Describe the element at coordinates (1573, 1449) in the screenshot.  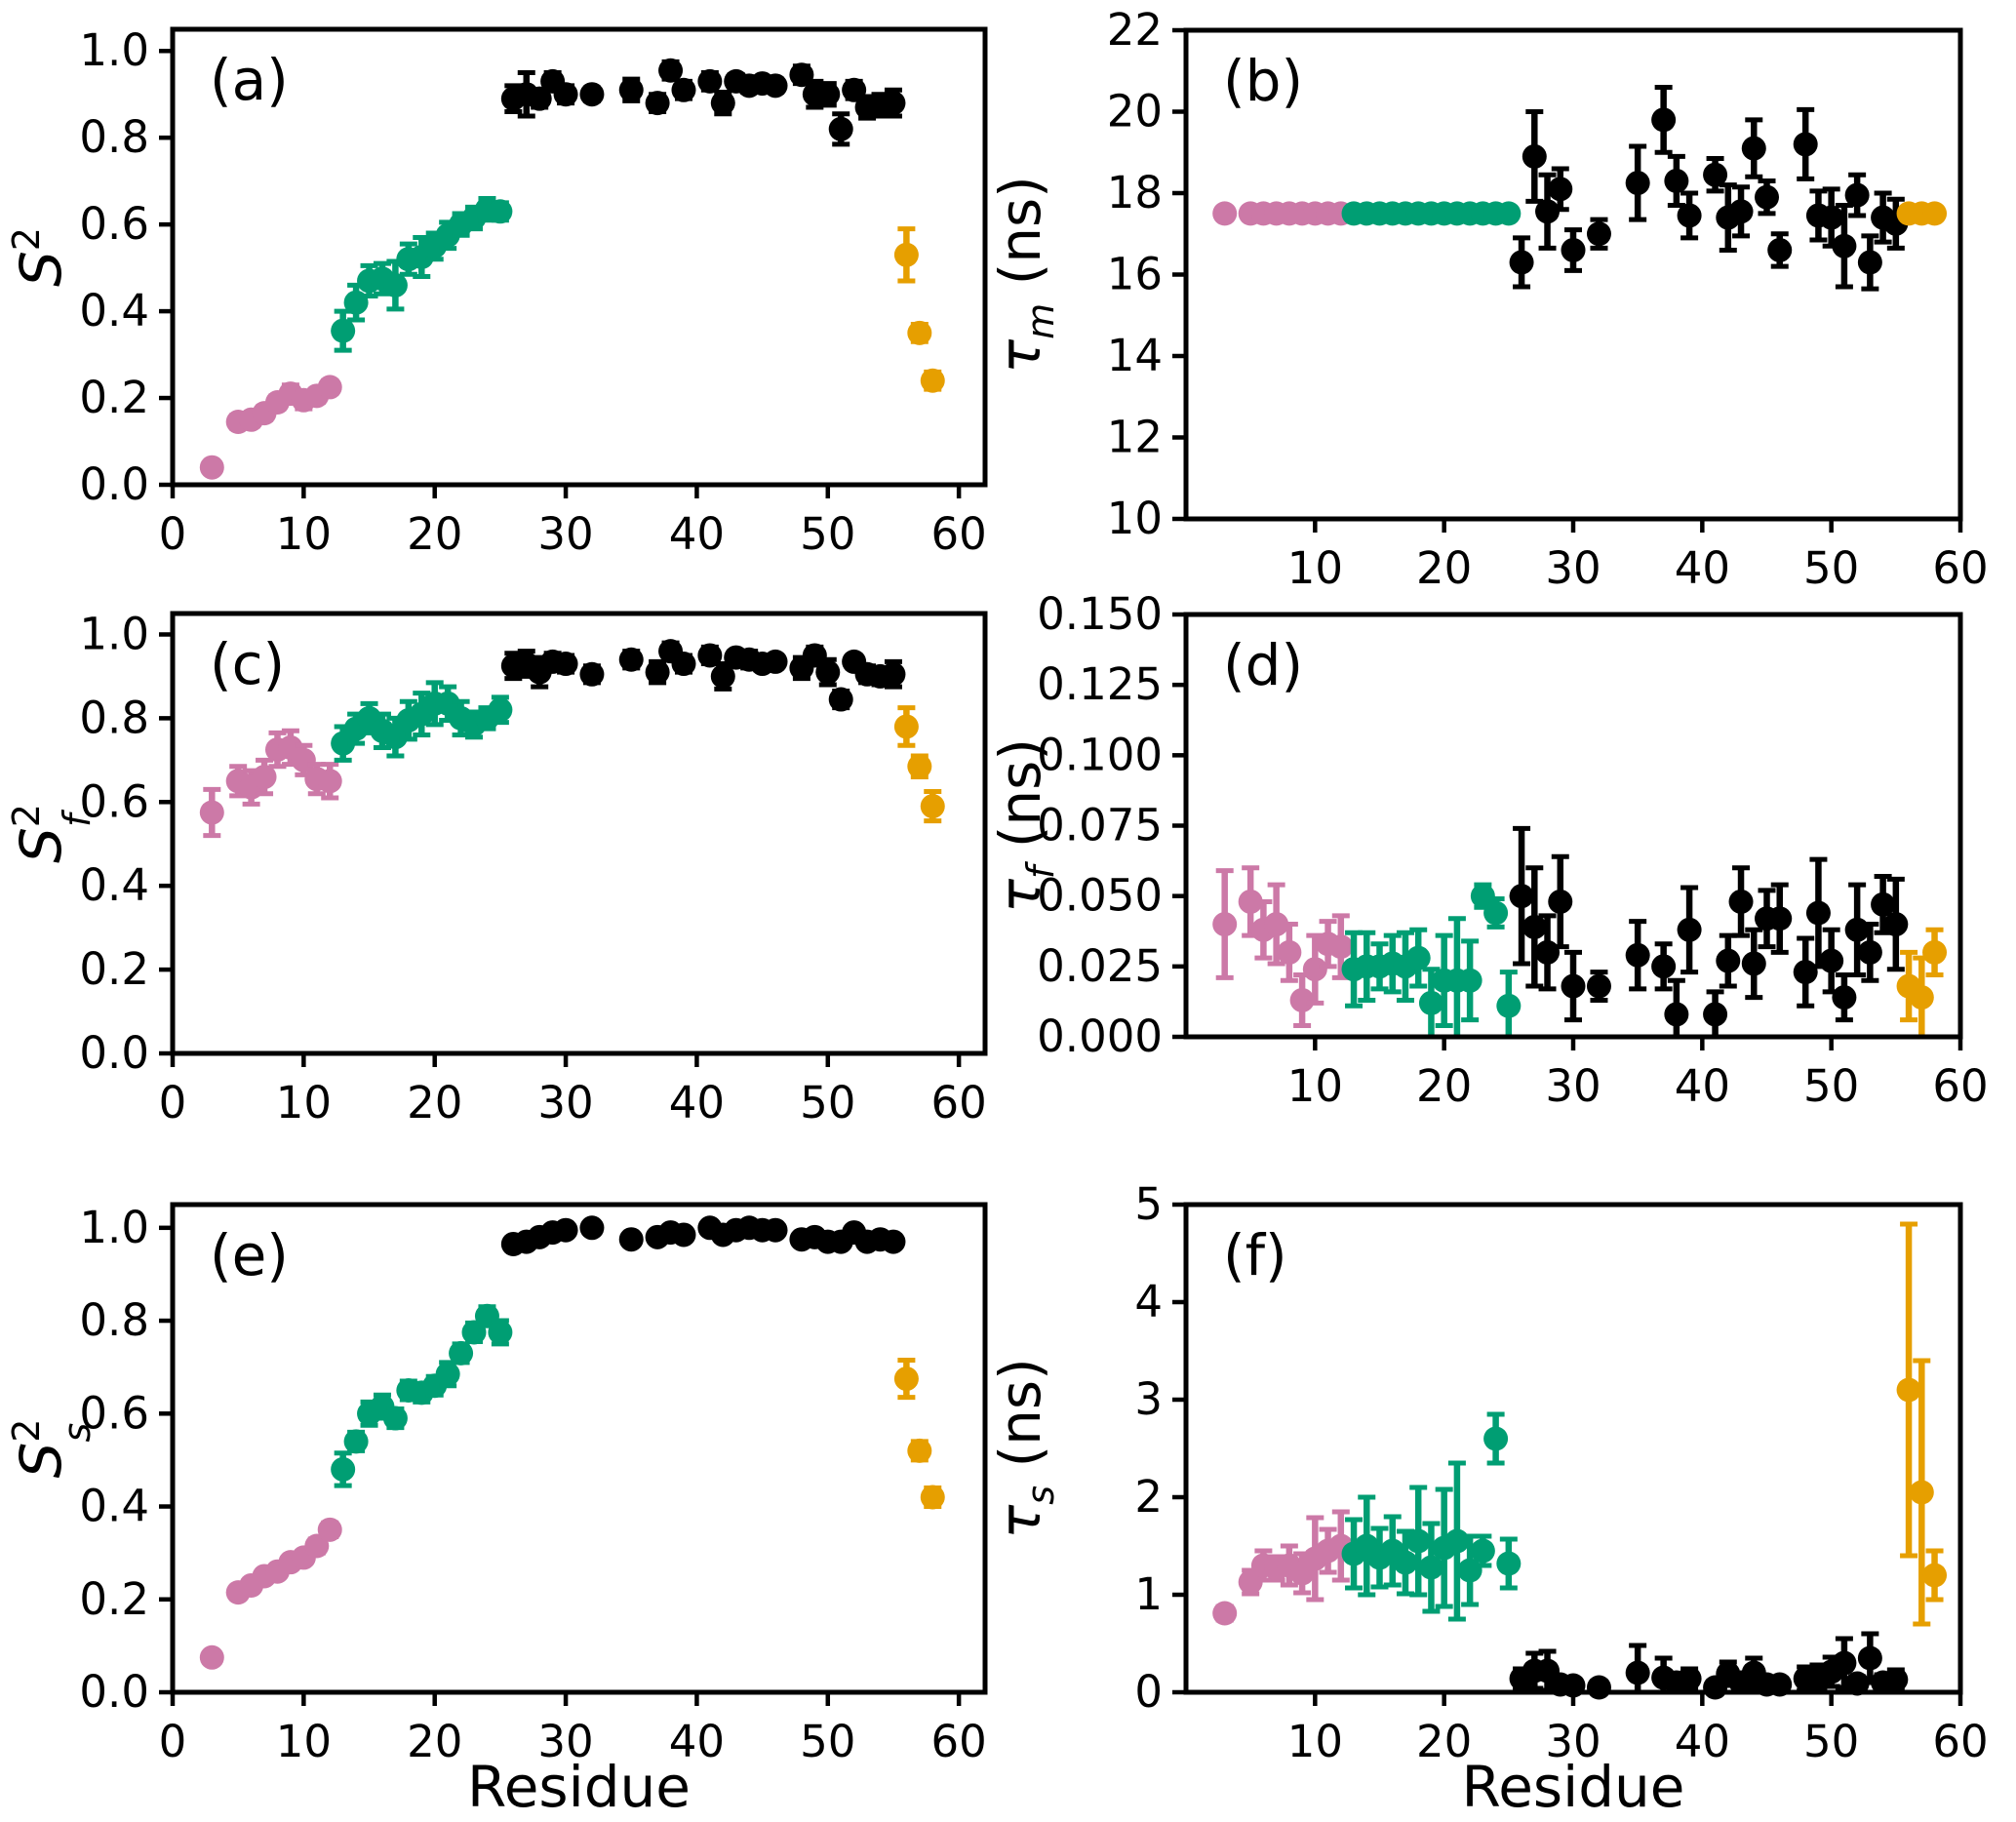
I see `panel-f-spines` at that location.